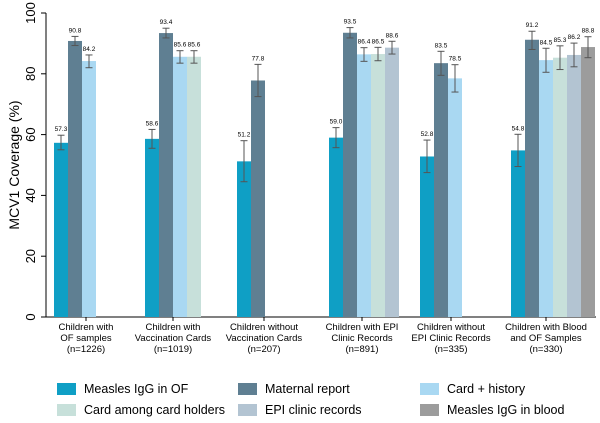 The image size is (600, 423). Describe the element at coordinates (350, 22) in the screenshot. I see `data-label: 93.5` at that location.